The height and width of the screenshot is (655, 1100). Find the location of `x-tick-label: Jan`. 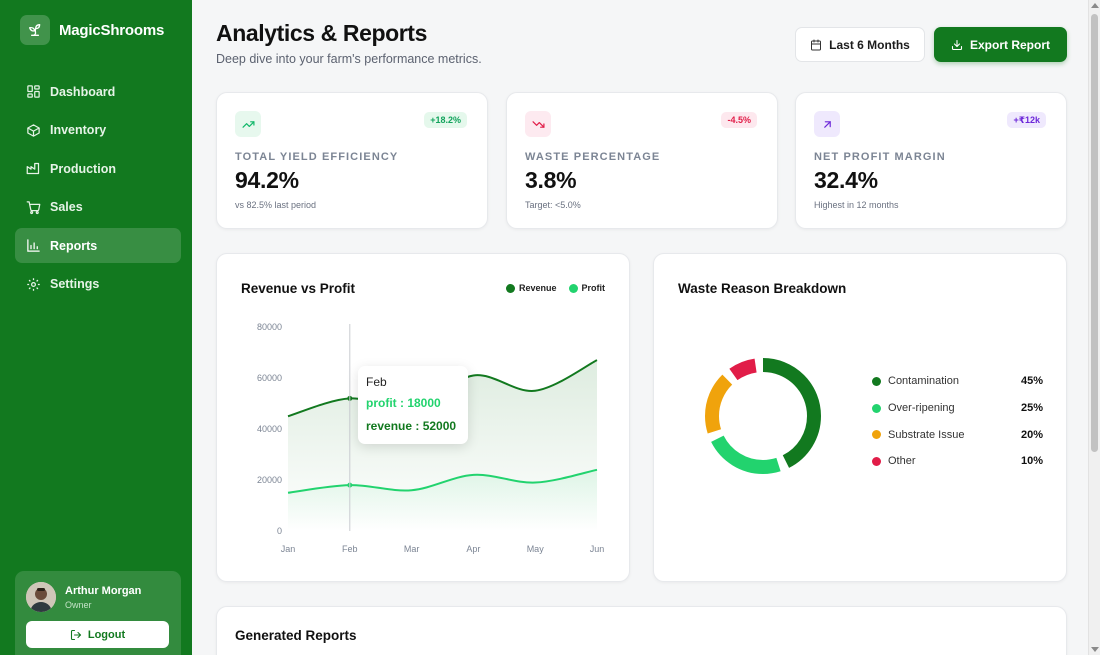

x-tick-label: Jan is located at coordinates (288, 549).